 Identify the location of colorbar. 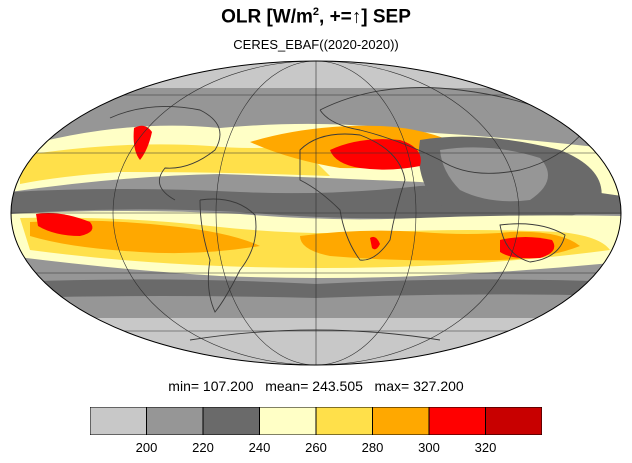
(316, 421).